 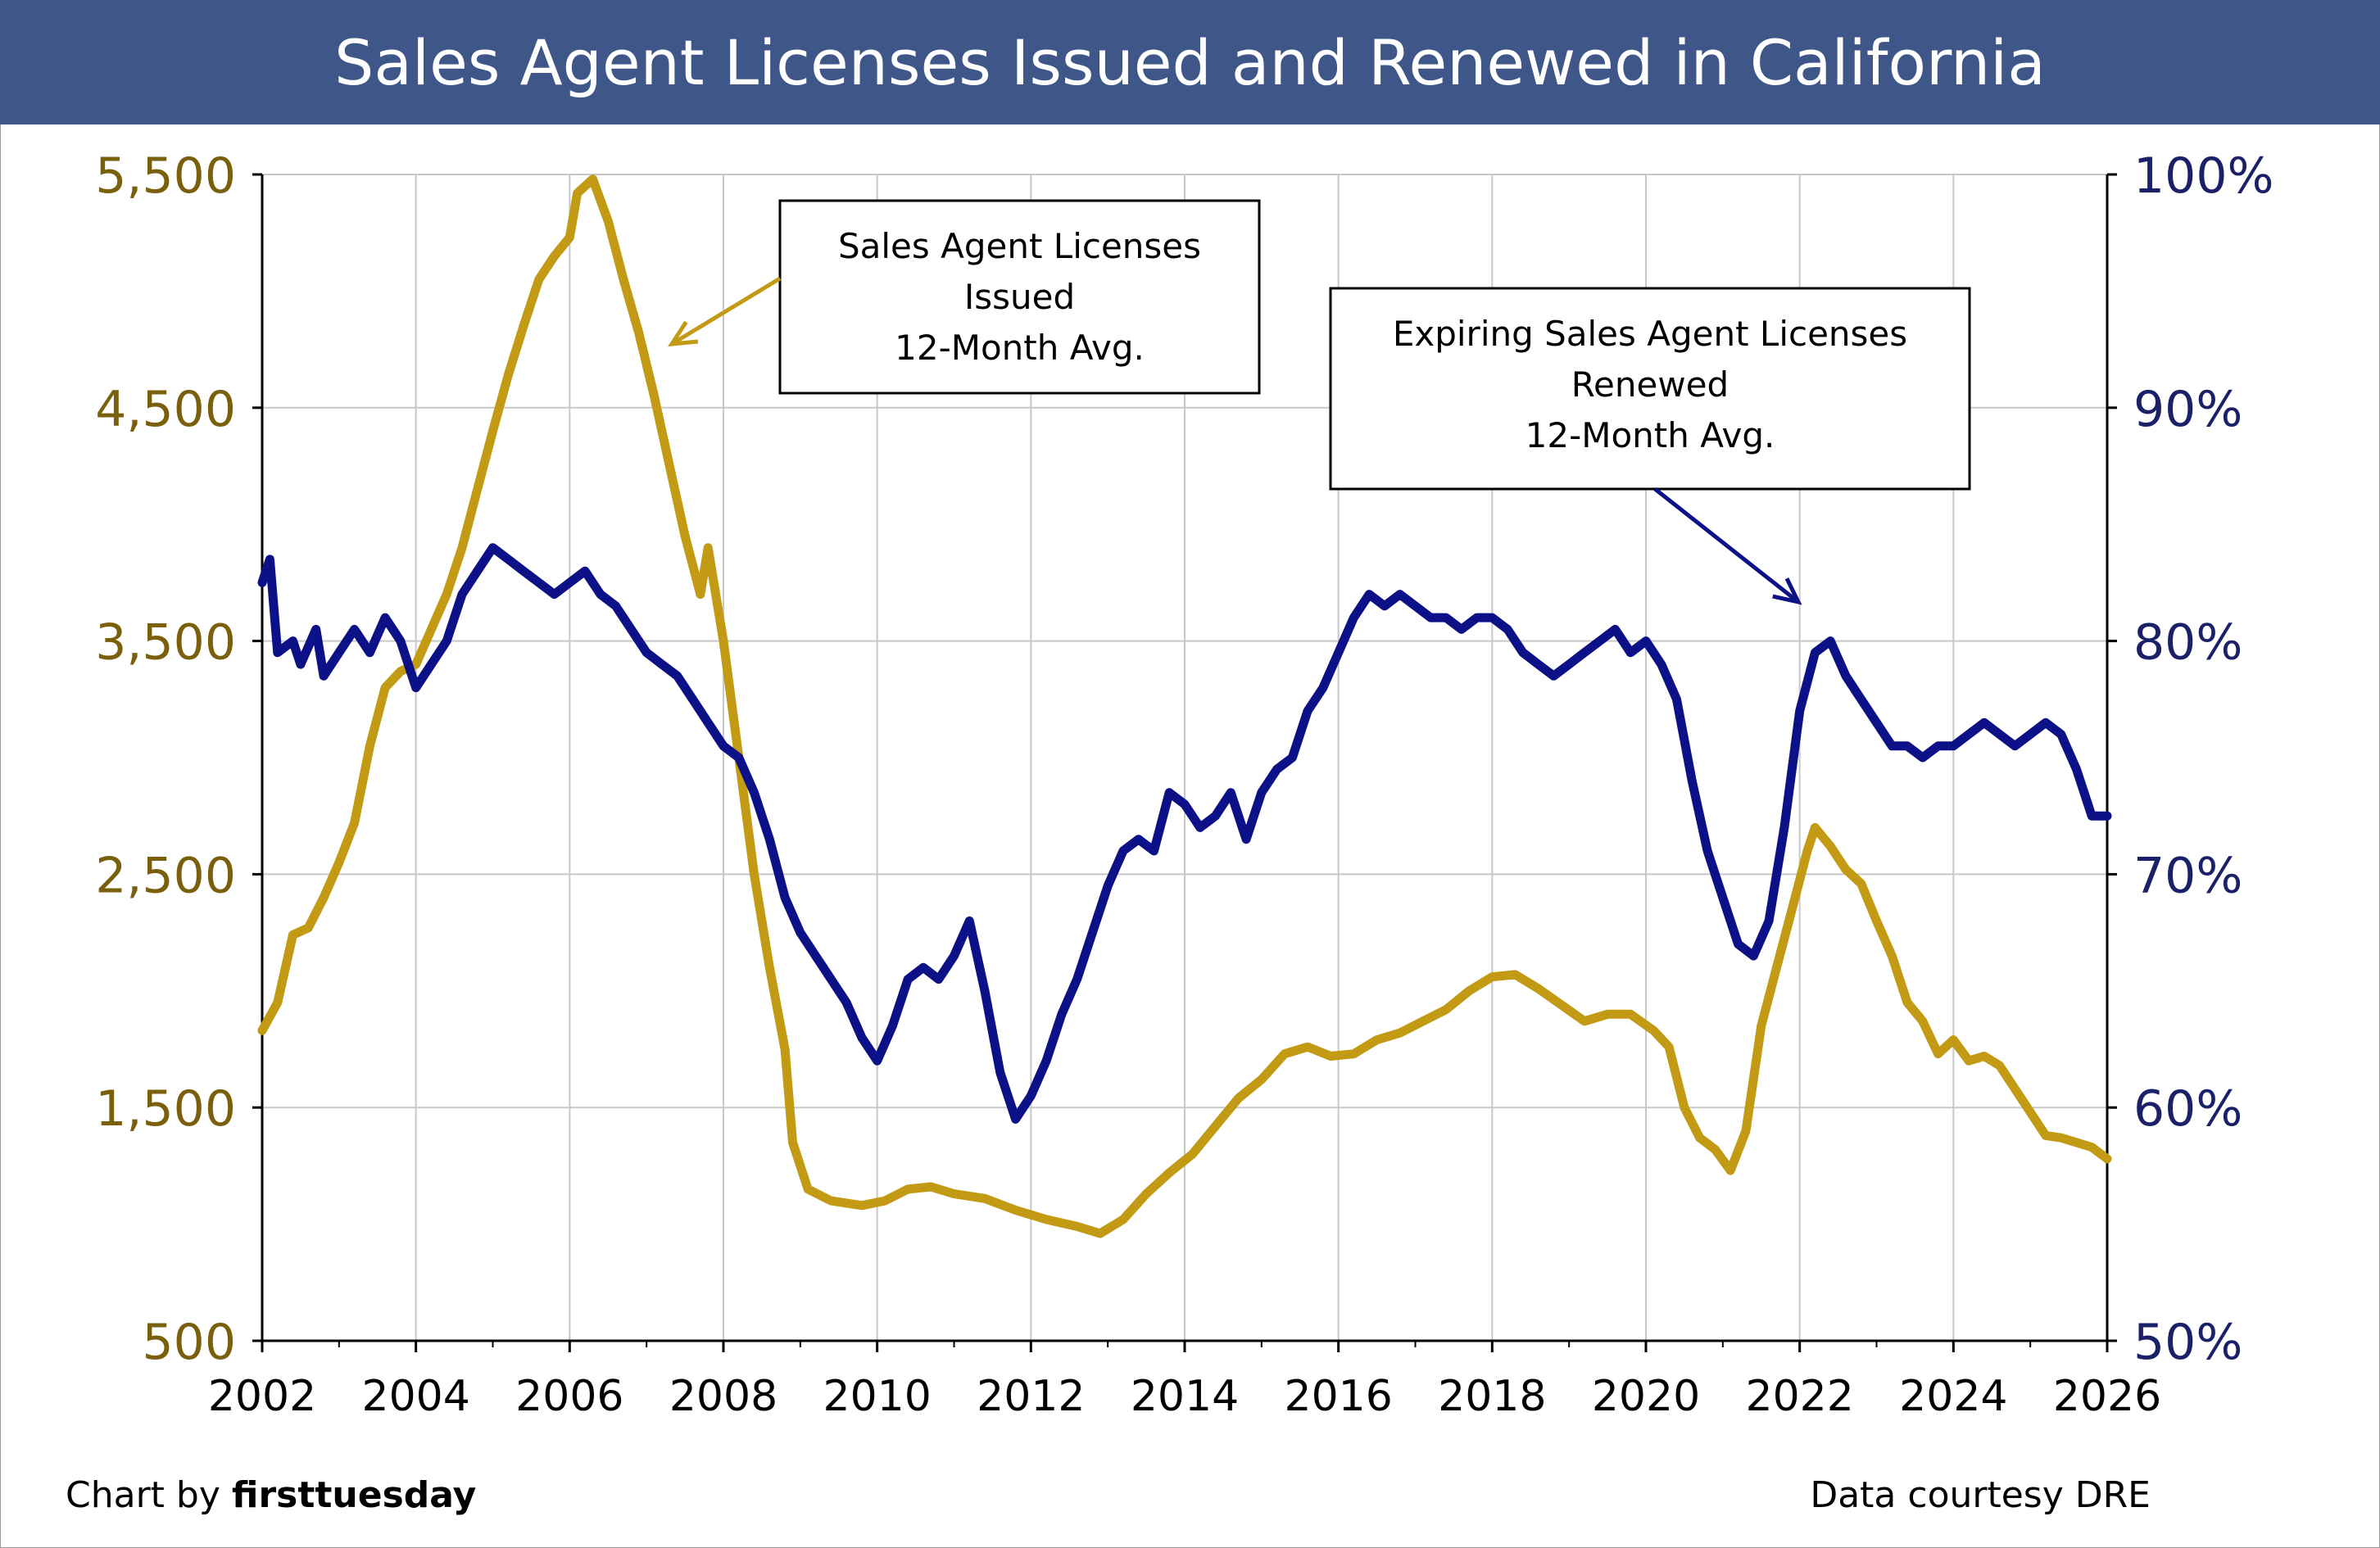 What do you see at coordinates (262, 1396) in the screenshot?
I see `x-tick-label: 2002` at bounding box center [262, 1396].